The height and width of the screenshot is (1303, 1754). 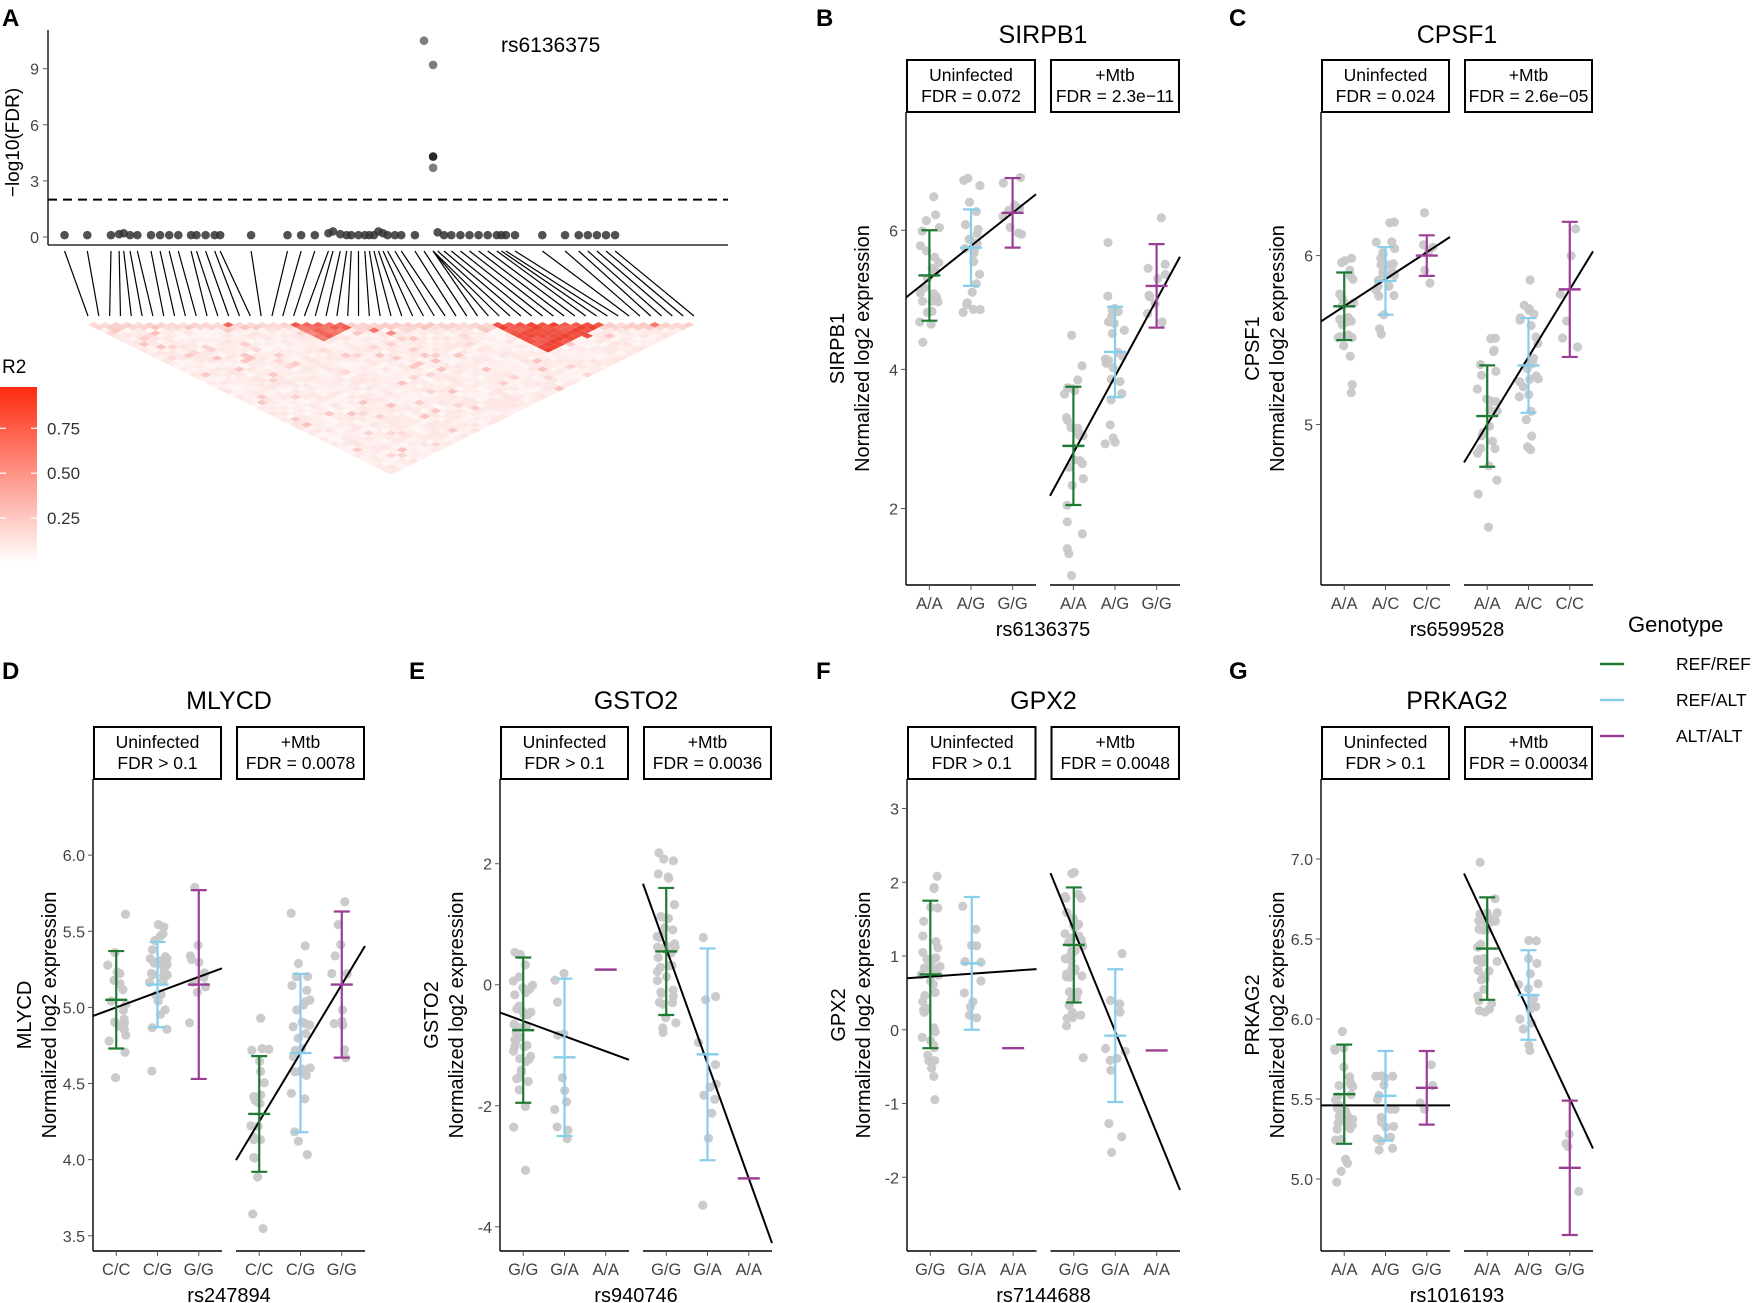 What do you see at coordinates (34, 70) in the screenshot?
I see `y-tick-label: 9` at bounding box center [34, 70].